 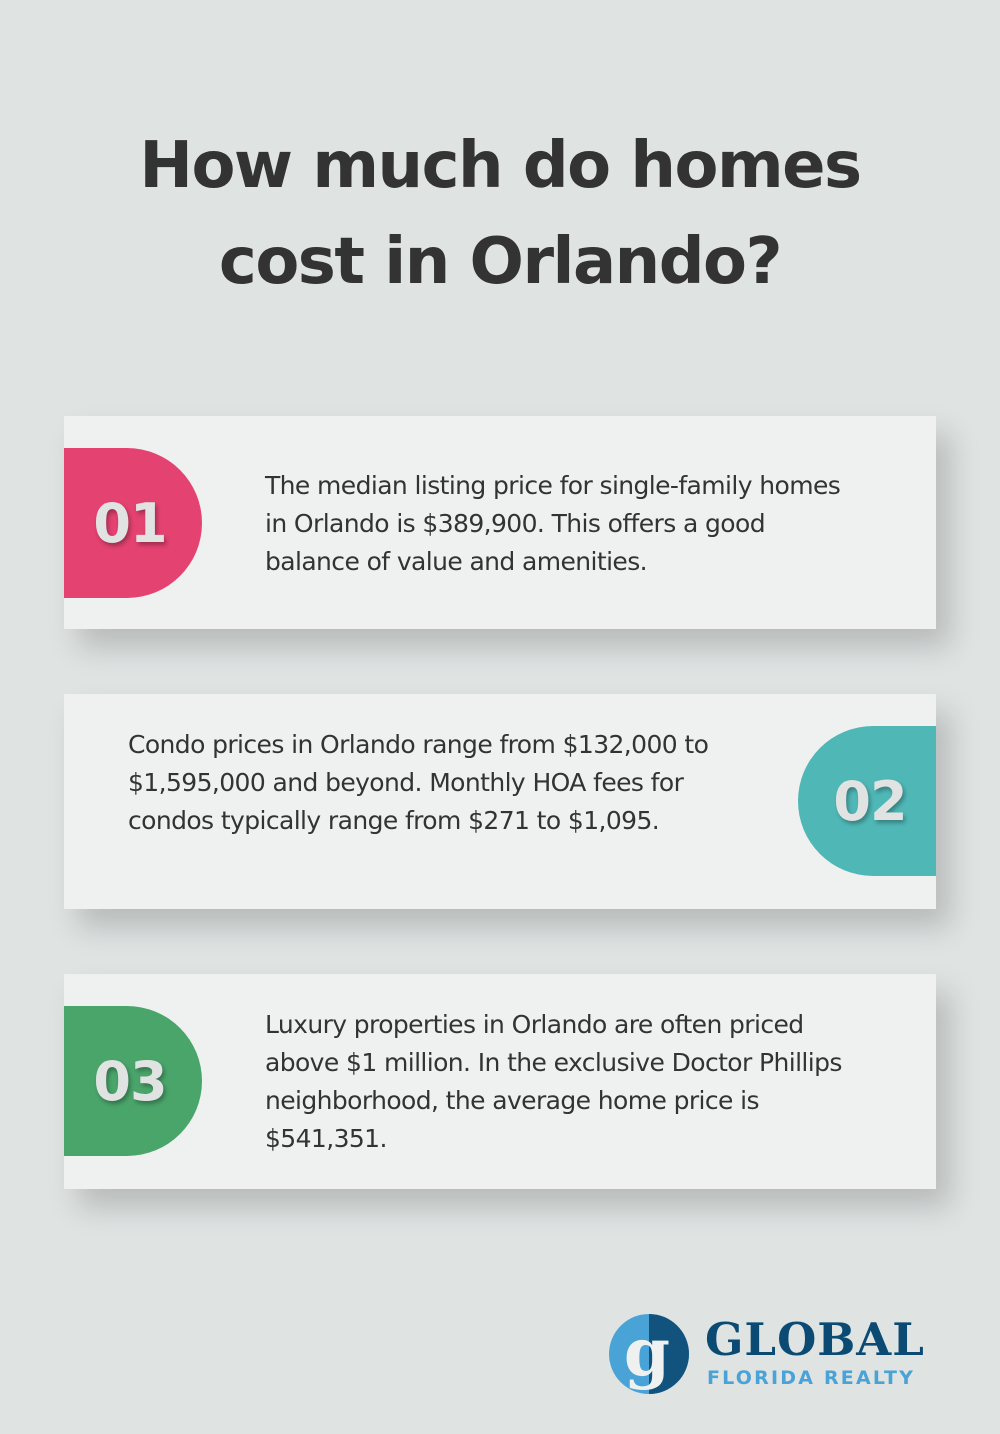 What do you see at coordinates (870, 801) in the screenshot?
I see `badge-number: 02` at bounding box center [870, 801].